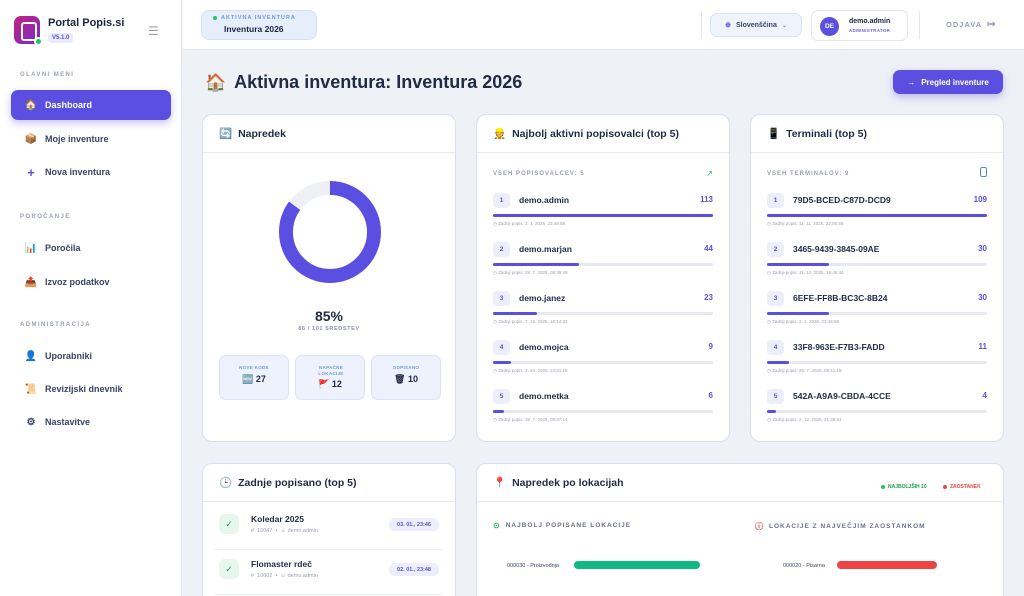 The width and height of the screenshot is (1024, 596). I want to click on row-count: 113, so click(706, 199).